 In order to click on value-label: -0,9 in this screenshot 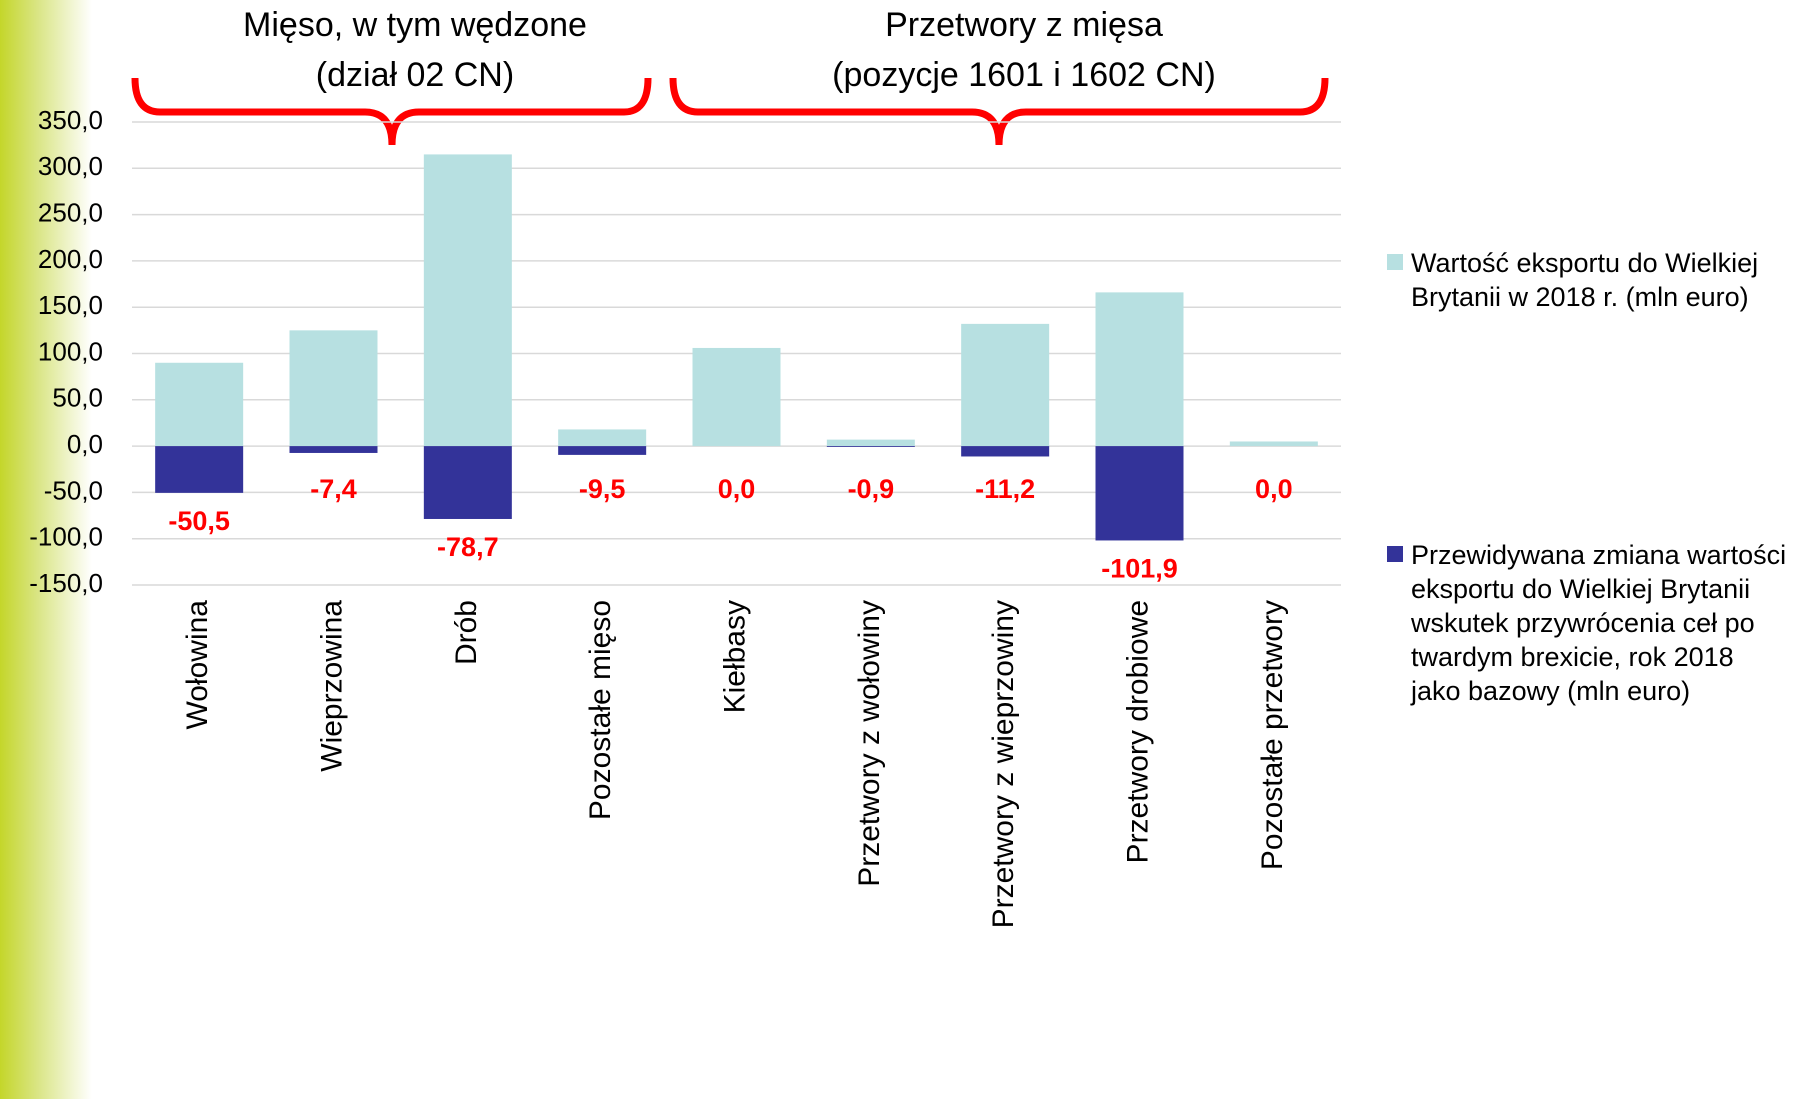, I will do `click(871, 489)`.